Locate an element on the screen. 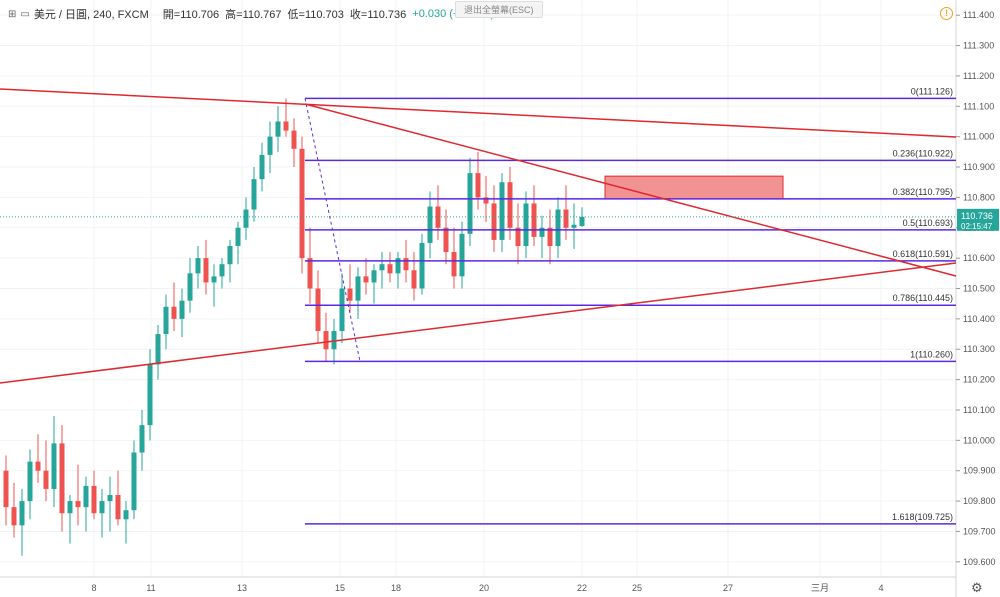 The image size is (1000, 597). y-tick-label: 110.500 is located at coordinates (979, 289).